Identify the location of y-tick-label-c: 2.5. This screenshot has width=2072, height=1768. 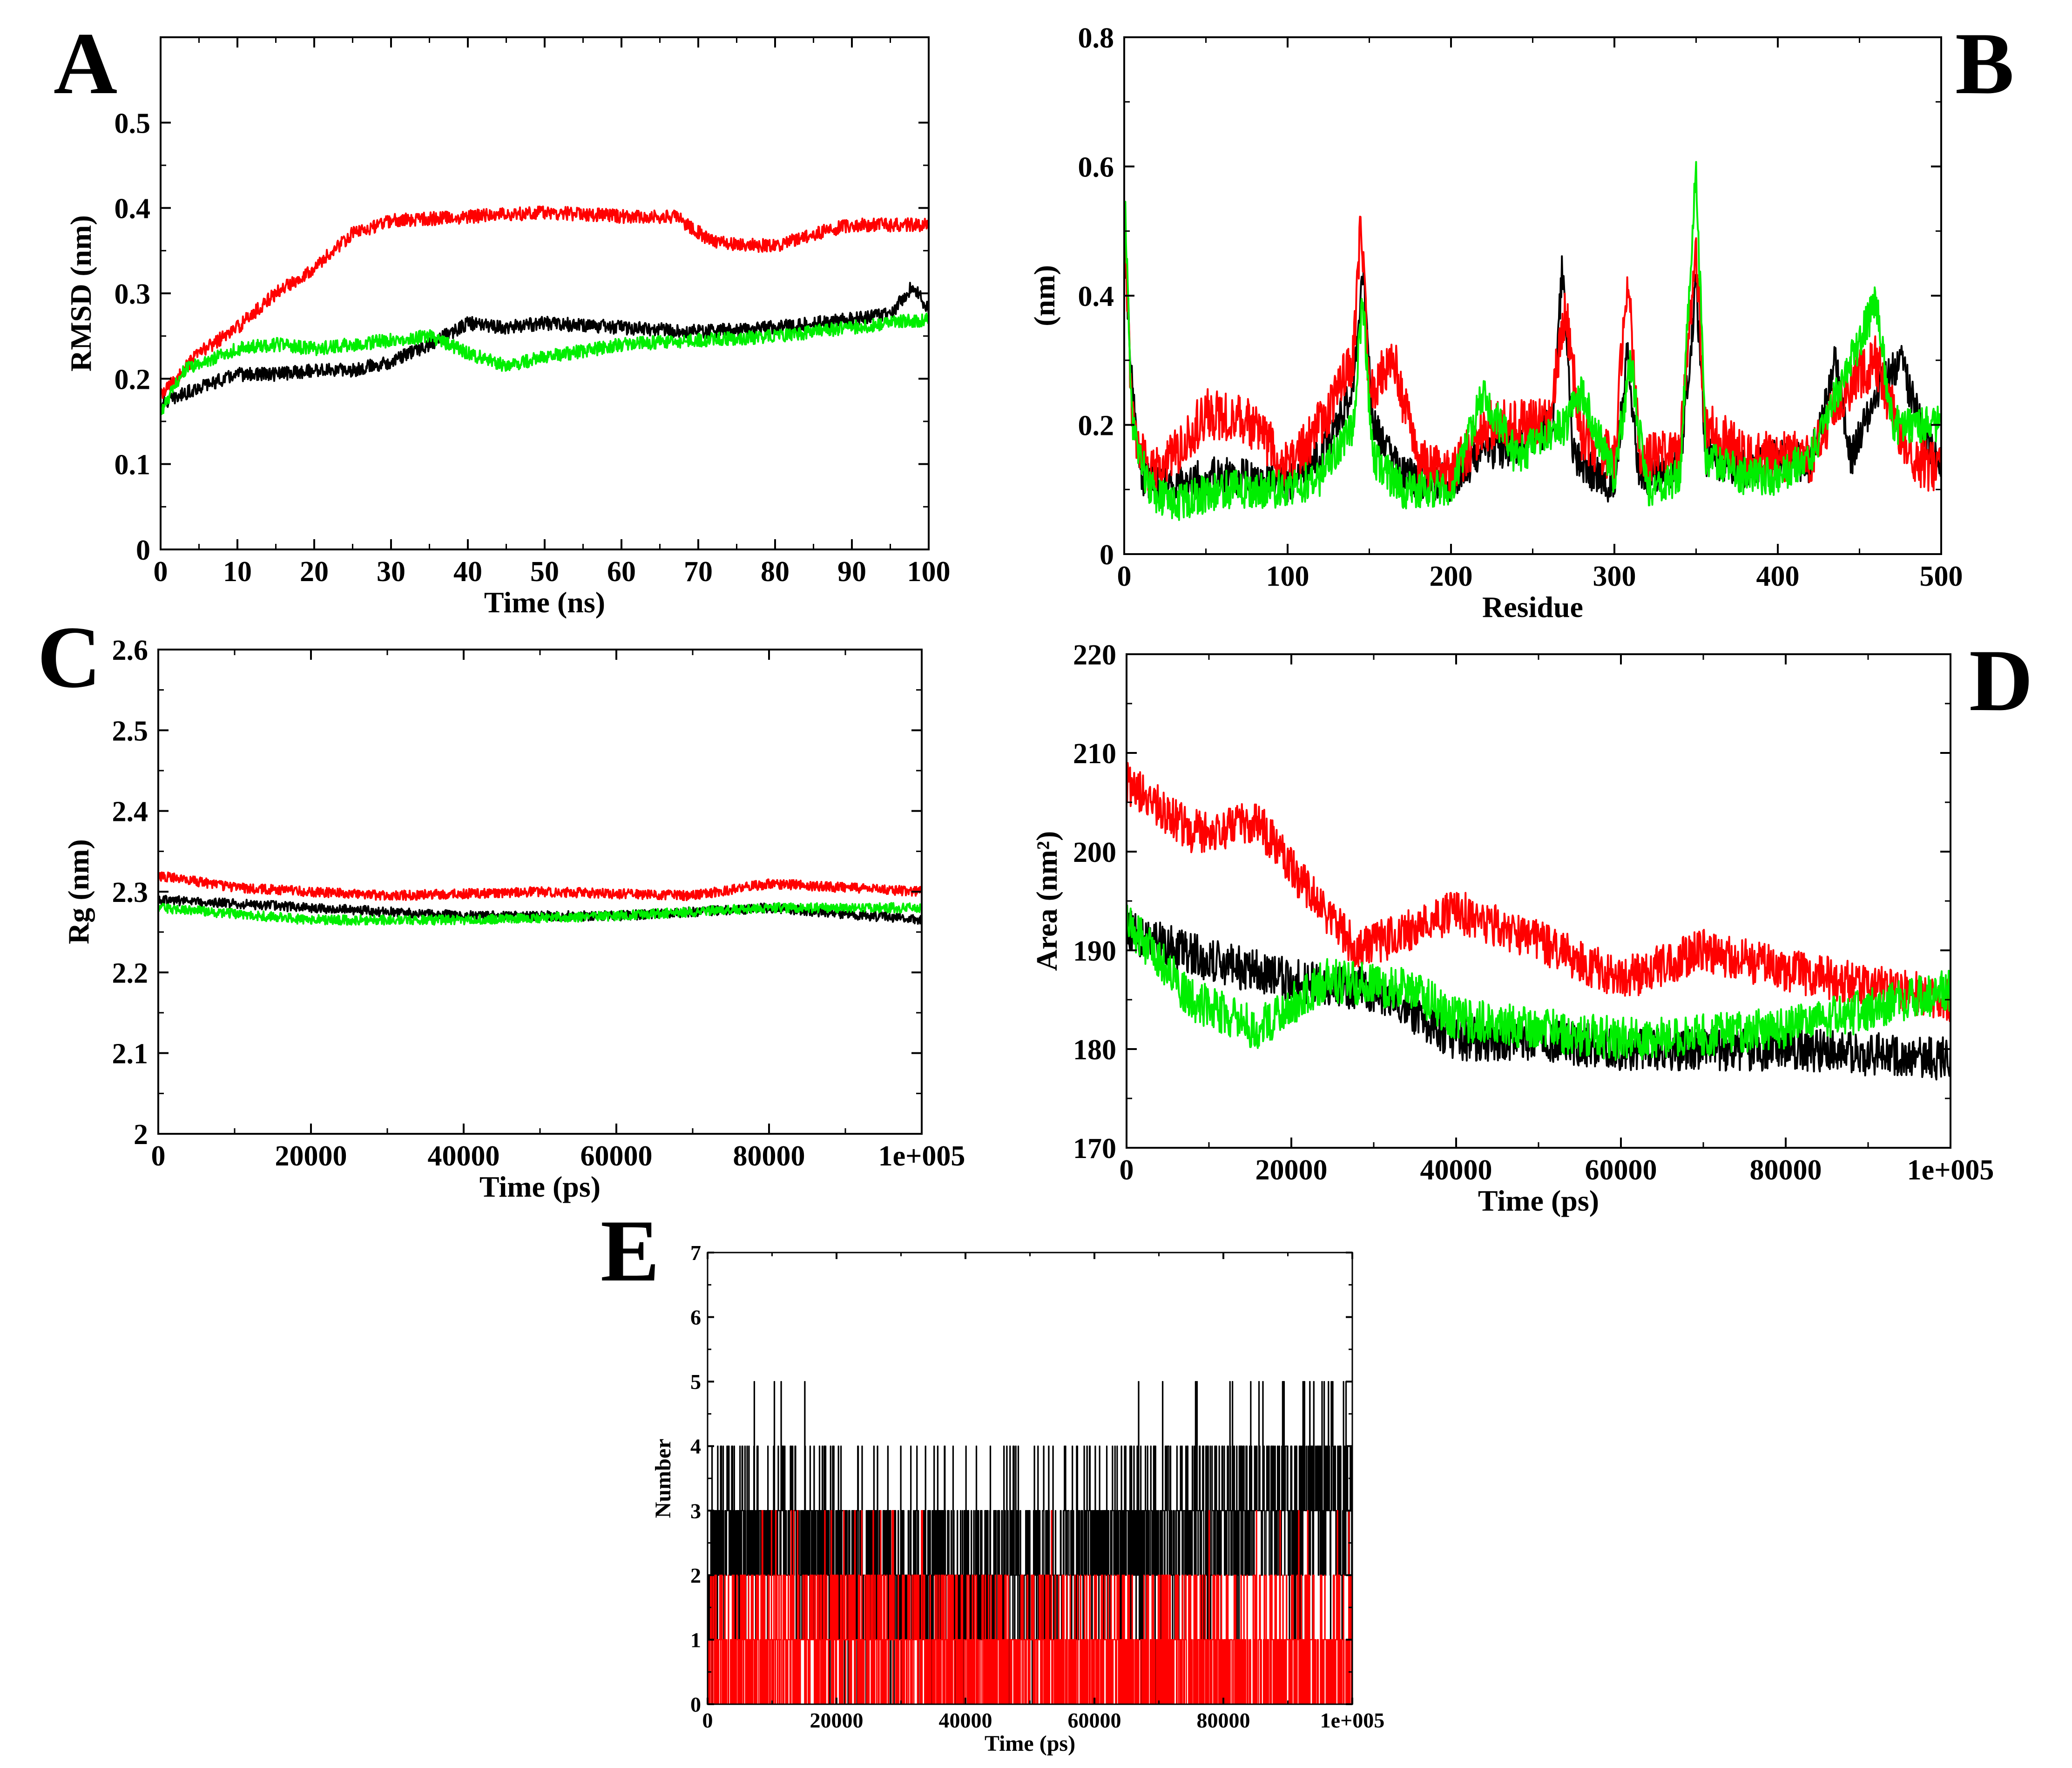
(130, 731).